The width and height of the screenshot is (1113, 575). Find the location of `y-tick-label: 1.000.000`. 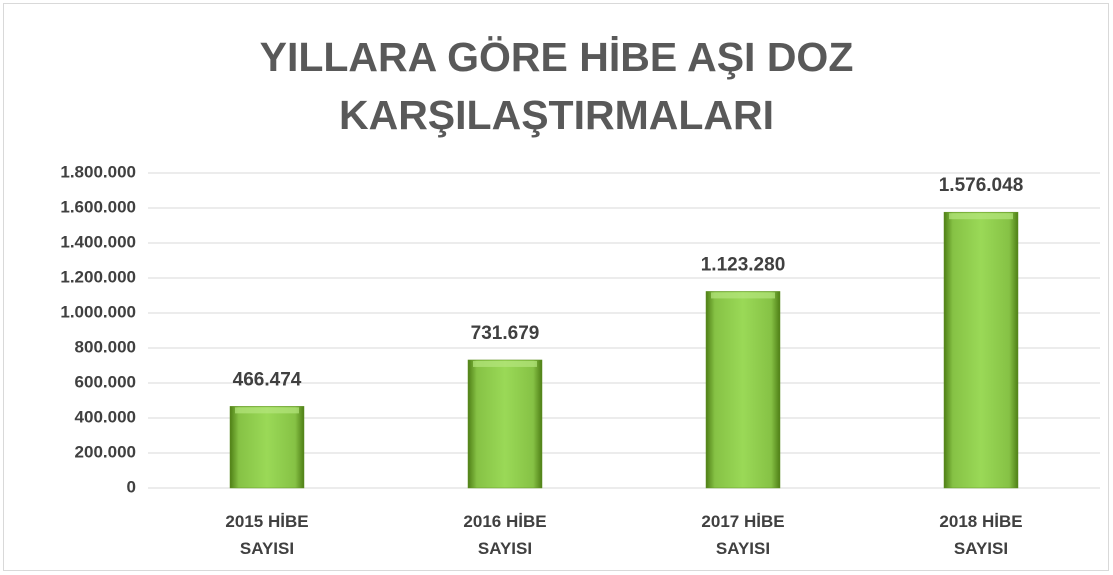

y-tick-label: 1.000.000 is located at coordinates (98, 311).